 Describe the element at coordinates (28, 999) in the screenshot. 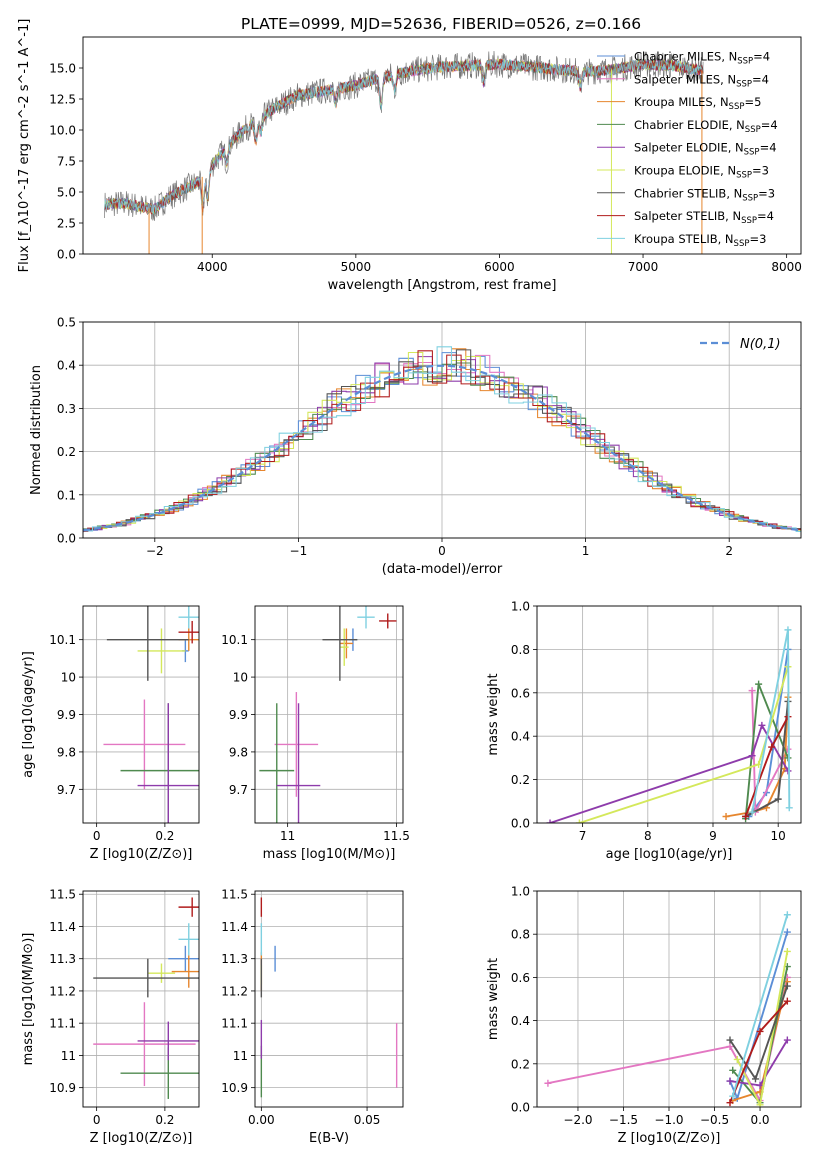

I see `y-axis-label: mass [log10(M/M⊙)]` at that location.